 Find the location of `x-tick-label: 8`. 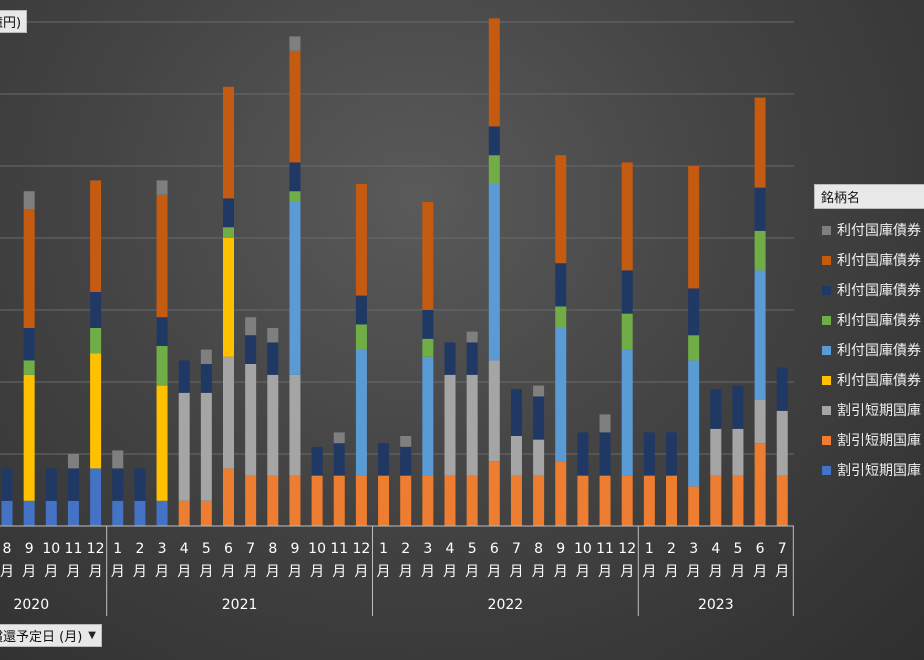

x-tick-label: 8 is located at coordinates (272, 549).